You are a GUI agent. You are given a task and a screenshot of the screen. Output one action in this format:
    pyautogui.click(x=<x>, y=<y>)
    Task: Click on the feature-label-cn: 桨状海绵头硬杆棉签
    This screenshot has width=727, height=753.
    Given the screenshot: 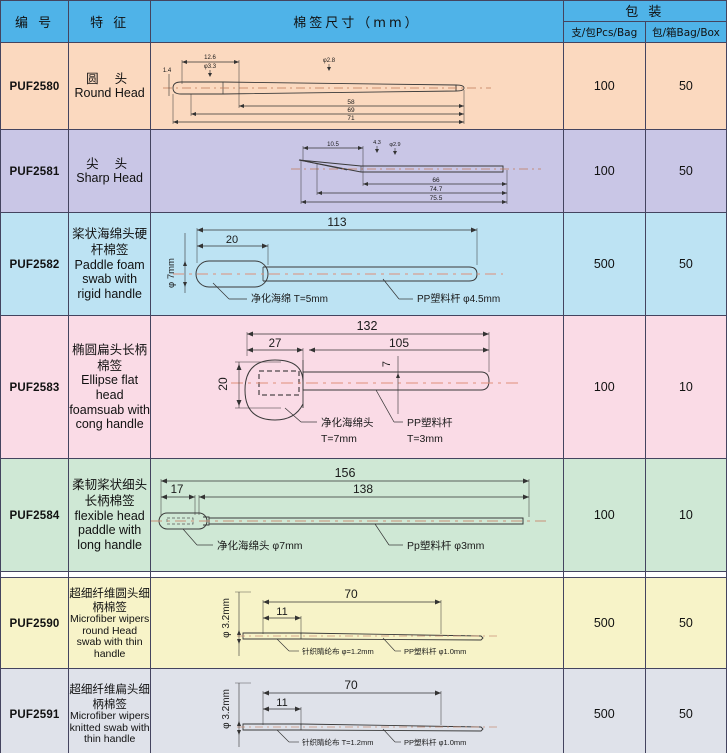 What is the action you would take?
    pyautogui.click(x=110, y=241)
    